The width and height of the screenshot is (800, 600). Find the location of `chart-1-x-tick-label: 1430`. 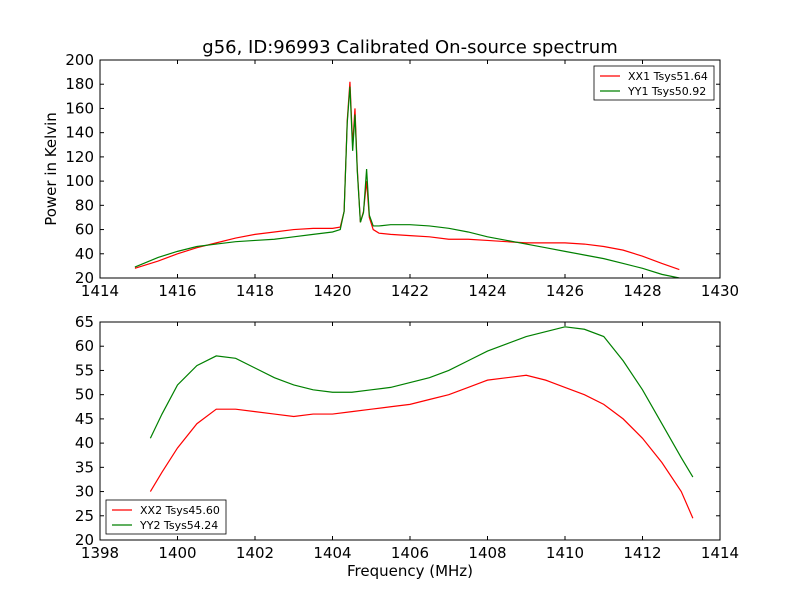

chart-1-x-tick-label: 1430 is located at coordinates (720, 291).